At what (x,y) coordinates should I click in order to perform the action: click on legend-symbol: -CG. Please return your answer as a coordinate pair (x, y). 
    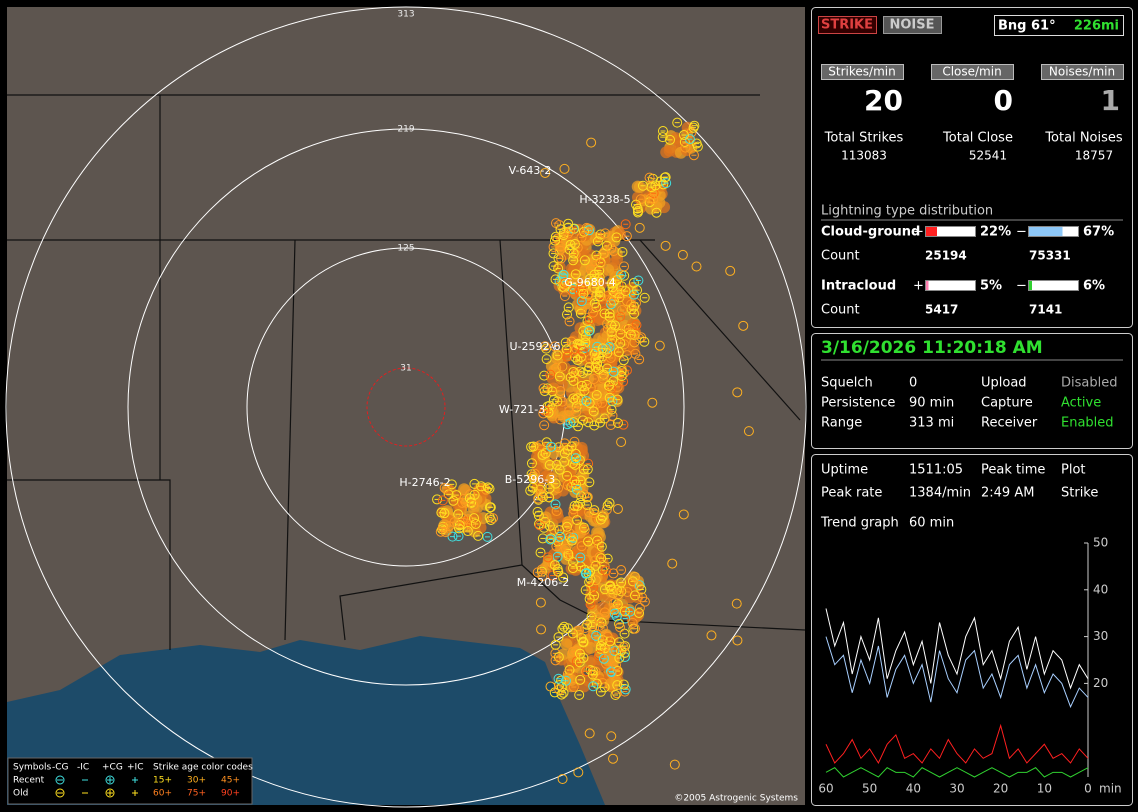
    Looking at the image, I should click on (60, 768).